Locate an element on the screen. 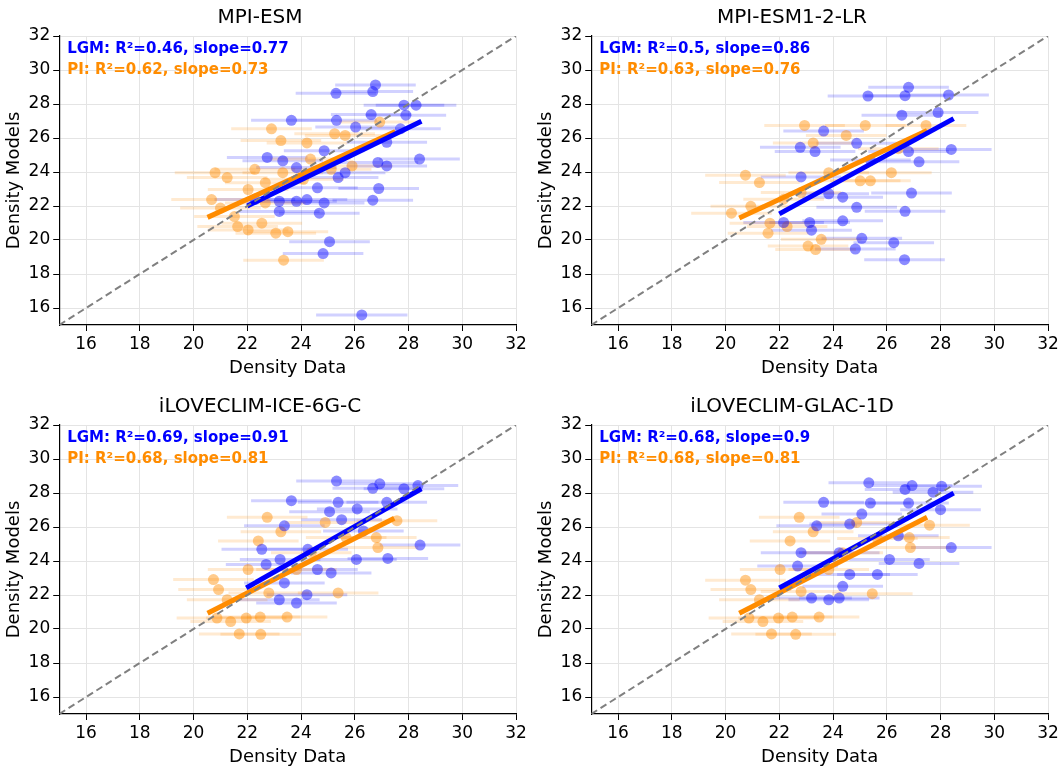  annotation: LGM: R²=0.69, slope=0.91 is located at coordinates (178, 437).